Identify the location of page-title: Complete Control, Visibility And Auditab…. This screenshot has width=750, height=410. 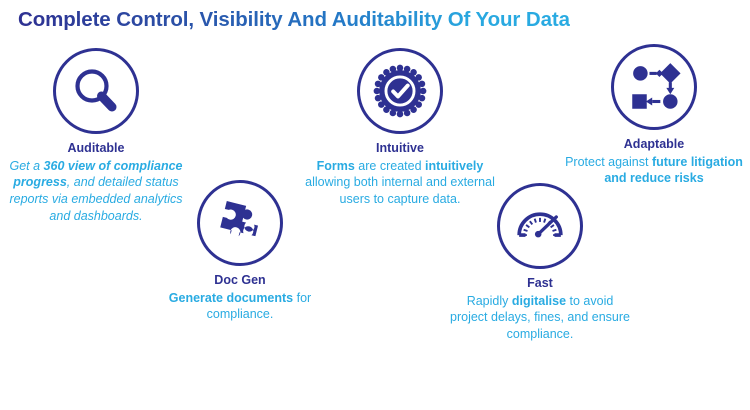
(294, 19).